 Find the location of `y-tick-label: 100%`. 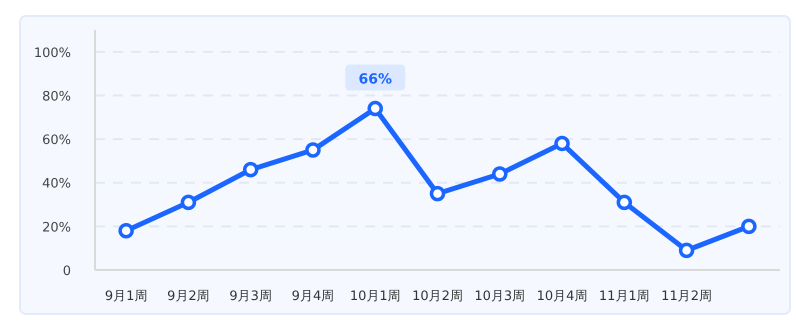

y-tick-label: 100% is located at coordinates (52, 53).